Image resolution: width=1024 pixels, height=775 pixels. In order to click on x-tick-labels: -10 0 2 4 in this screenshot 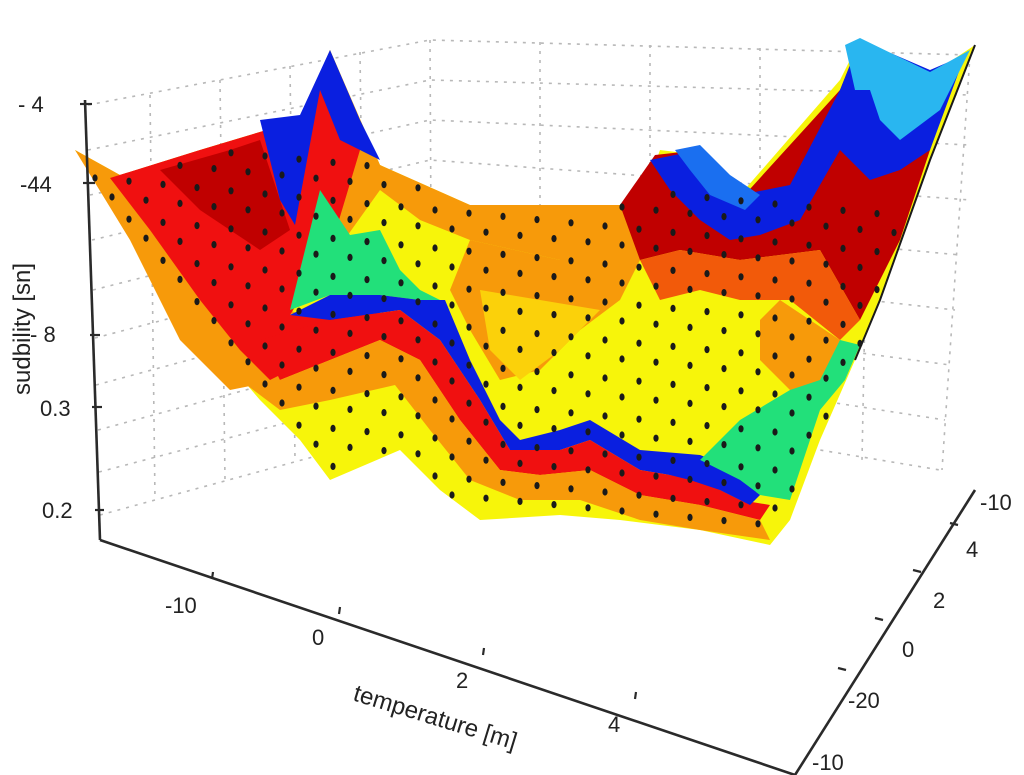, I will do `click(392, 665)`.